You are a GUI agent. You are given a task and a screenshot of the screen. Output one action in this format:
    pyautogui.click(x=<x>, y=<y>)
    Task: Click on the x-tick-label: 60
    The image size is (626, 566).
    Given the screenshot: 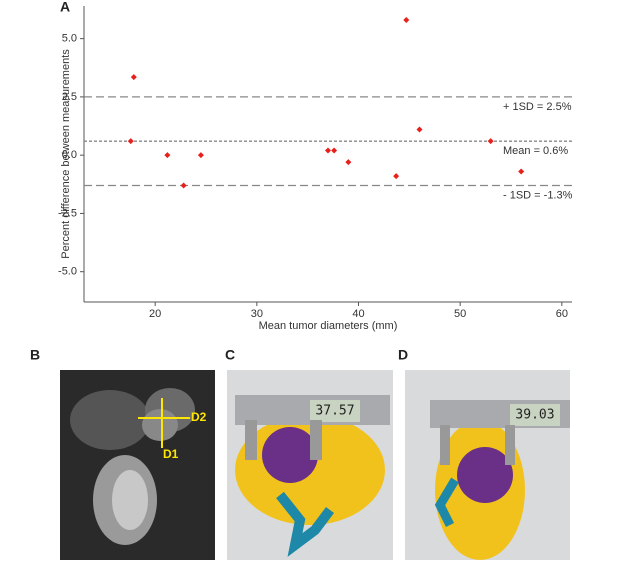 What is the action you would take?
    pyautogui.click(x=562, y=314)
    